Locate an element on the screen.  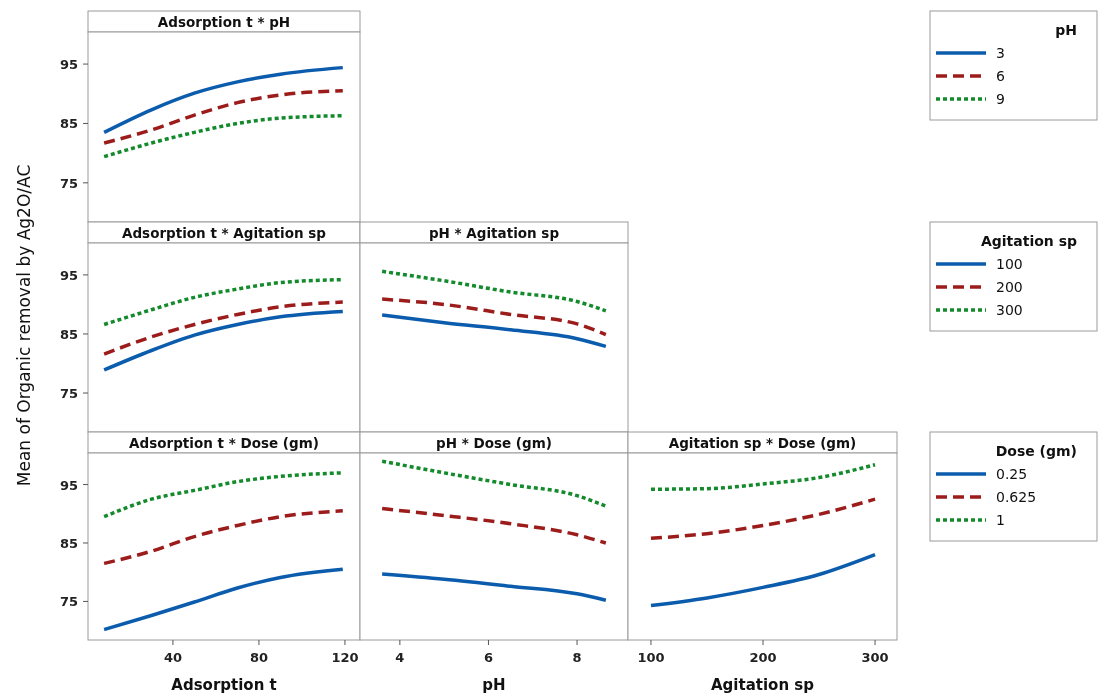
chart-title: pH * Agitation sp is located at coordinates (494, 232).